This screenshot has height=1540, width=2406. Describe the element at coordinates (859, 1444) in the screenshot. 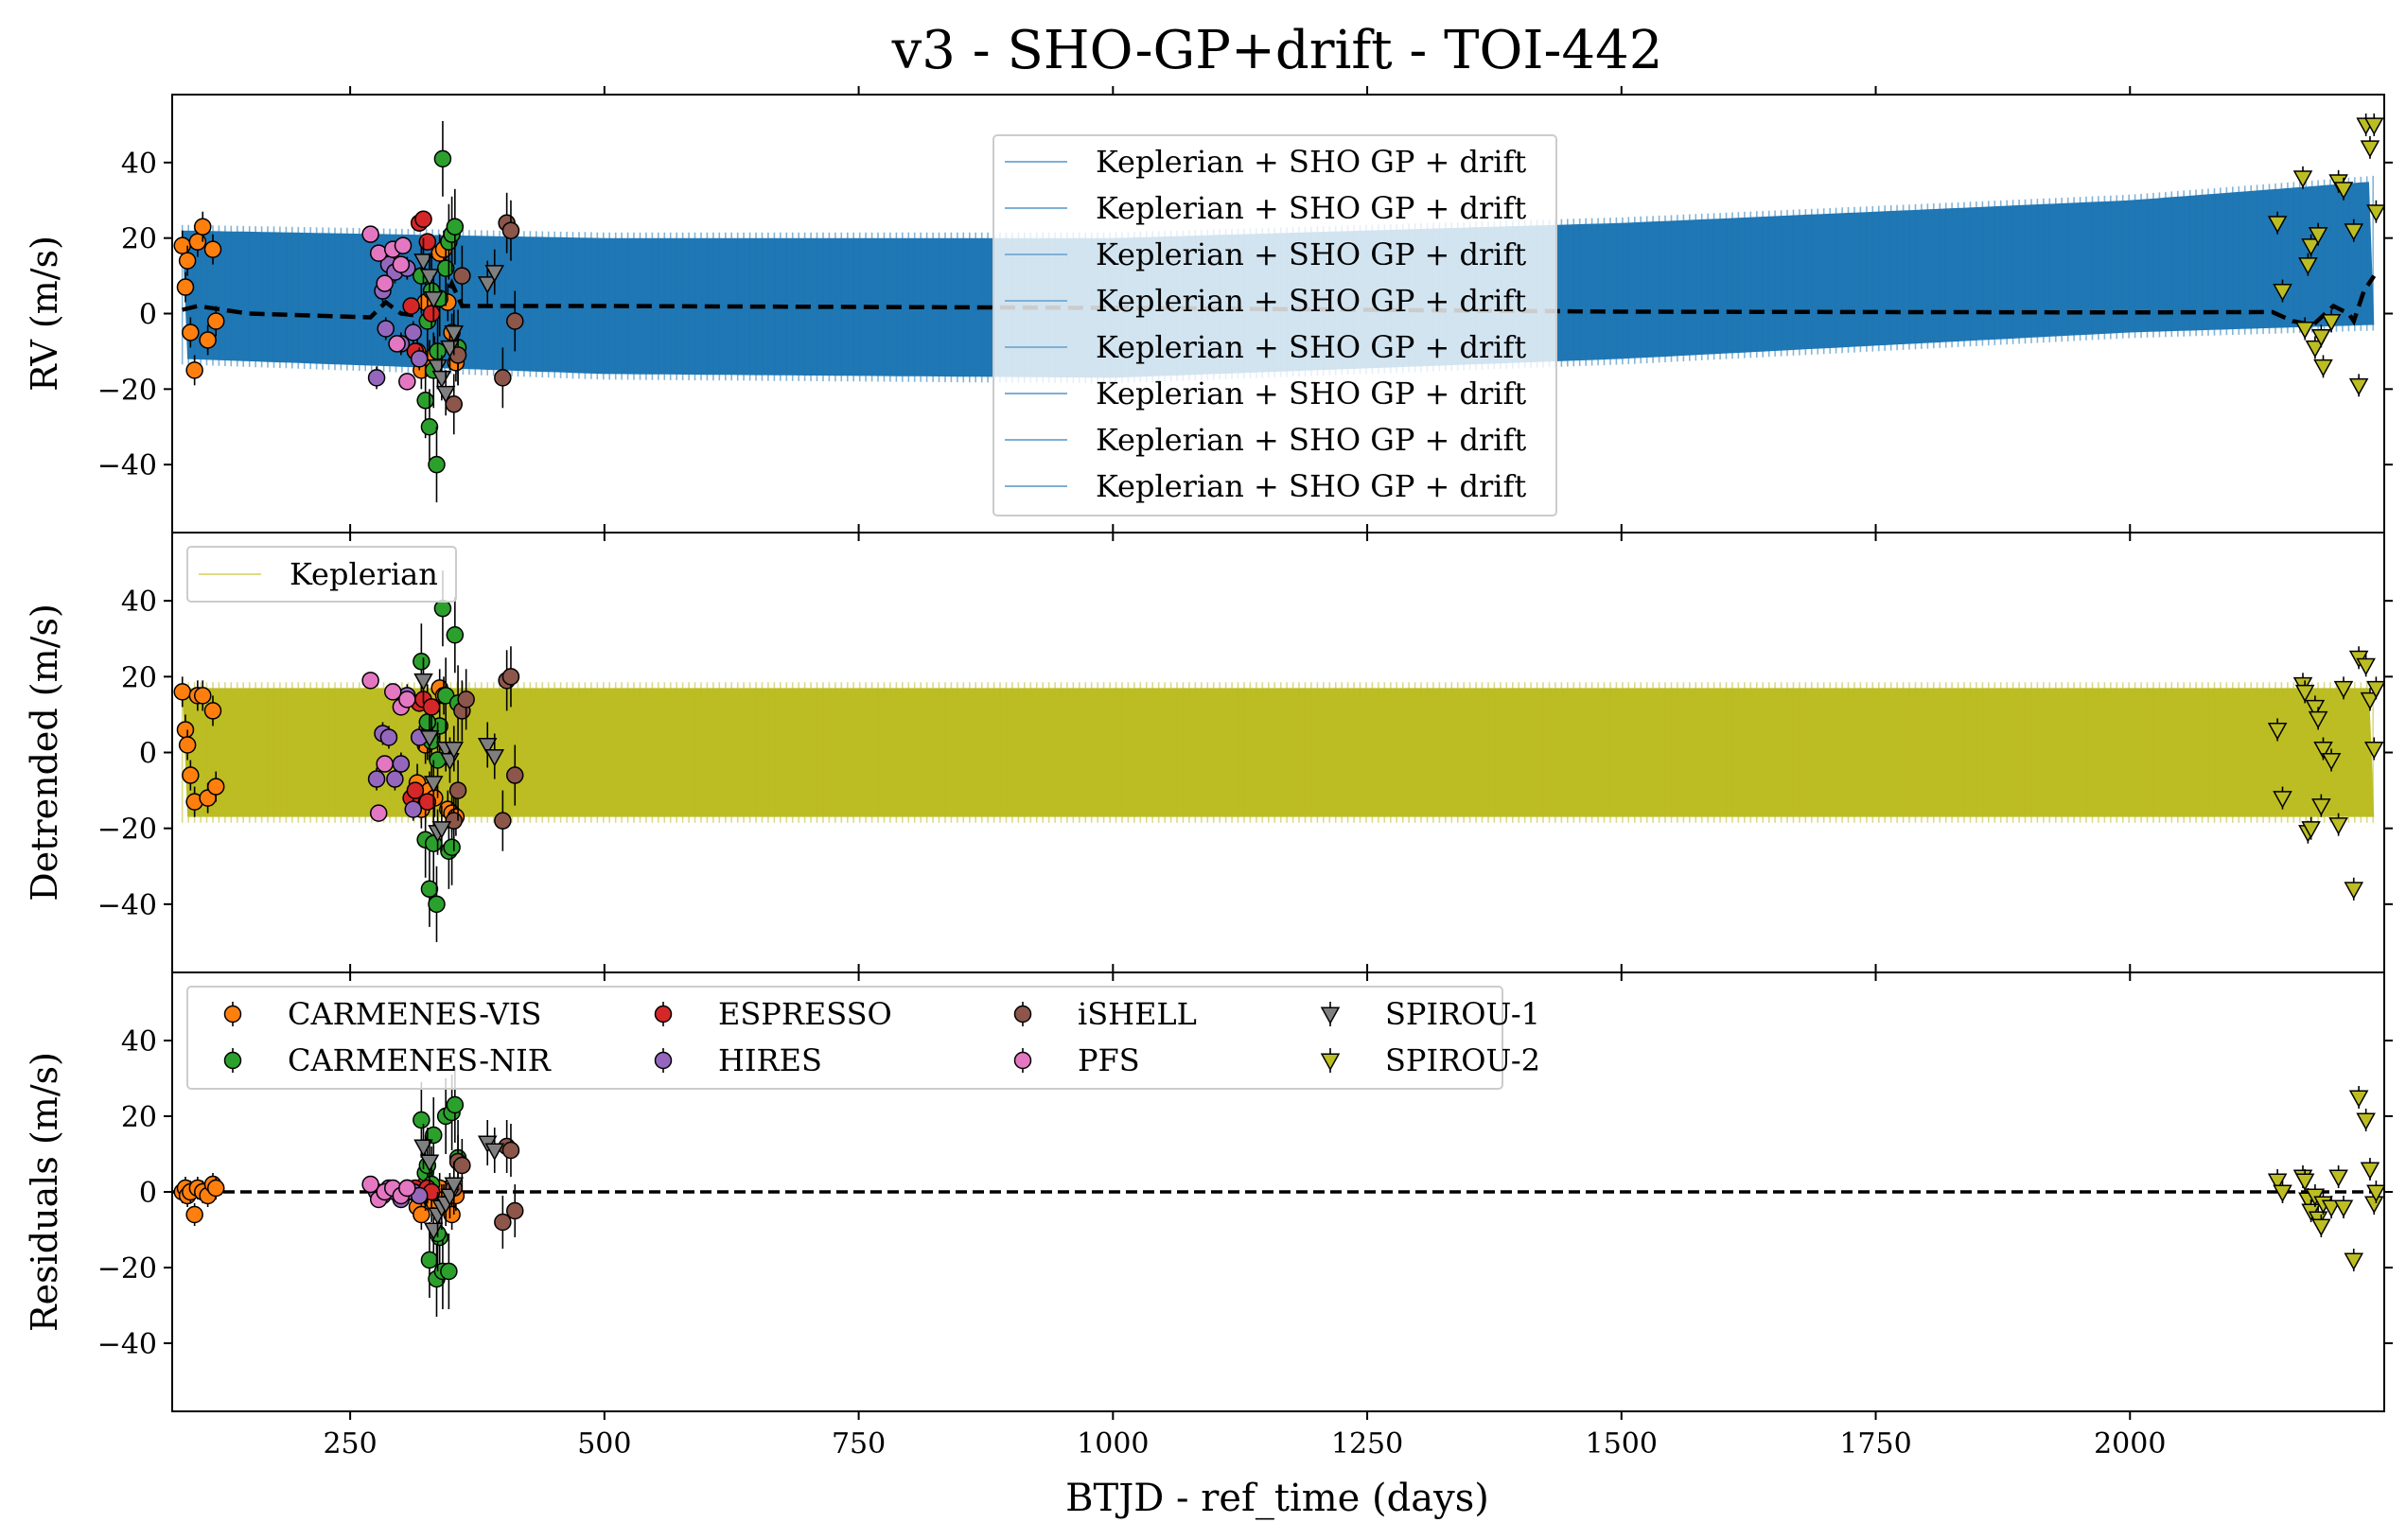

I see `x-tick-label: 750` at that location.